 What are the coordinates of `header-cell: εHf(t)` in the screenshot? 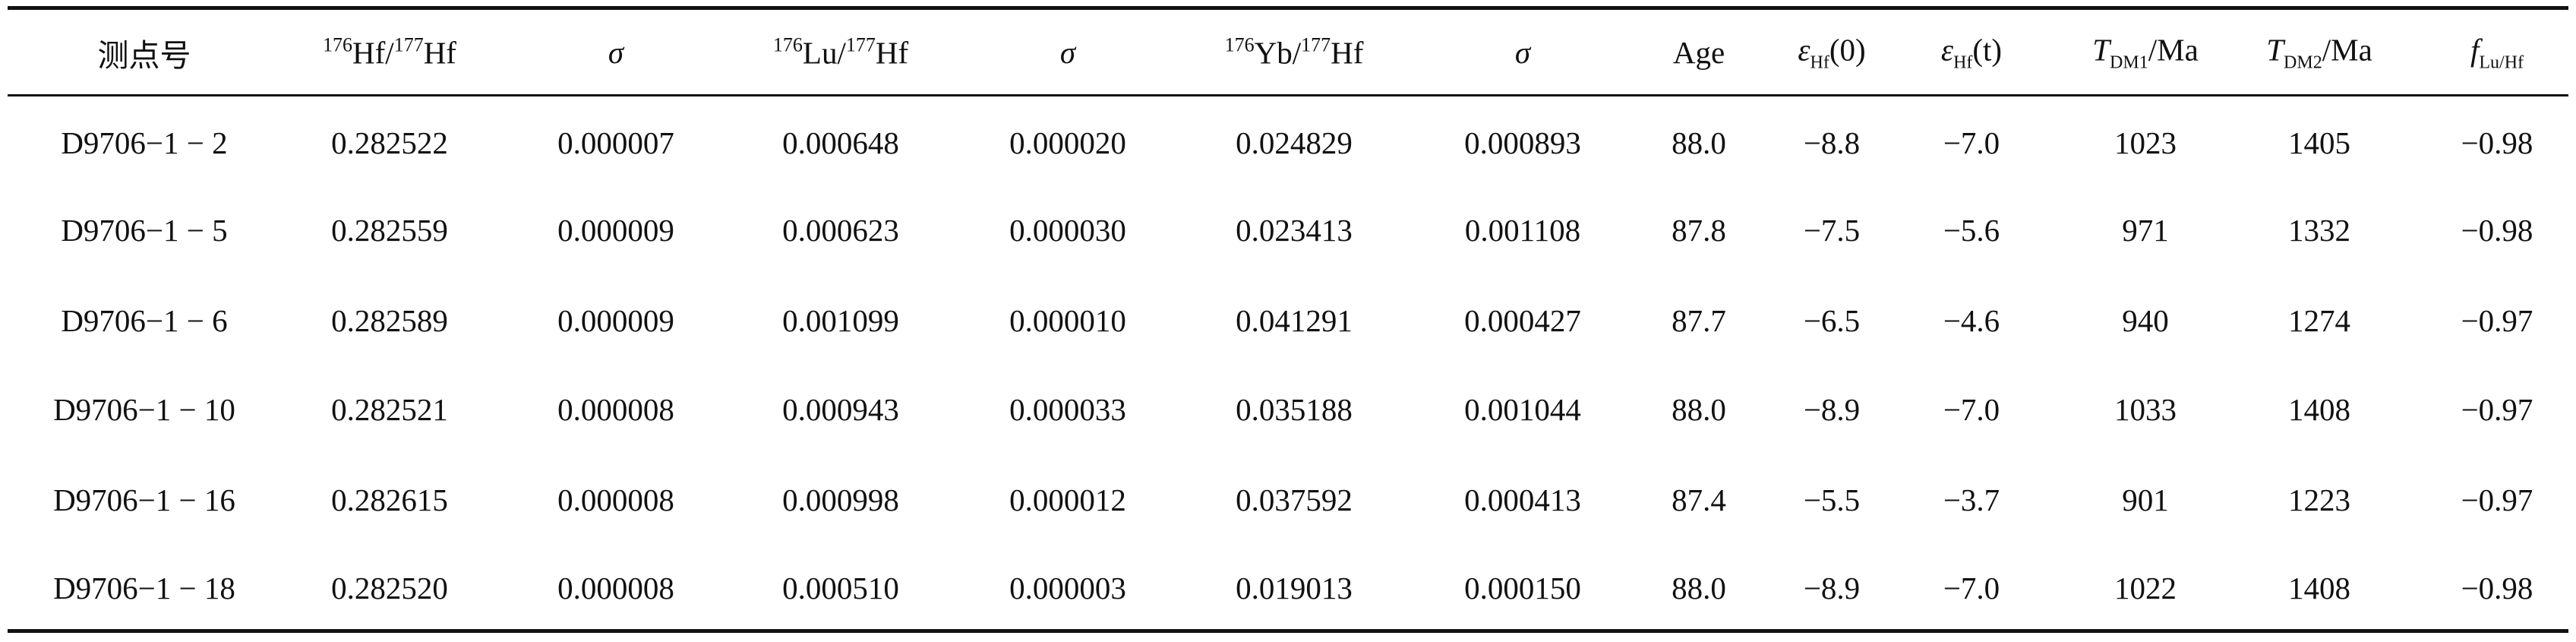 It's located at (1971, 53).